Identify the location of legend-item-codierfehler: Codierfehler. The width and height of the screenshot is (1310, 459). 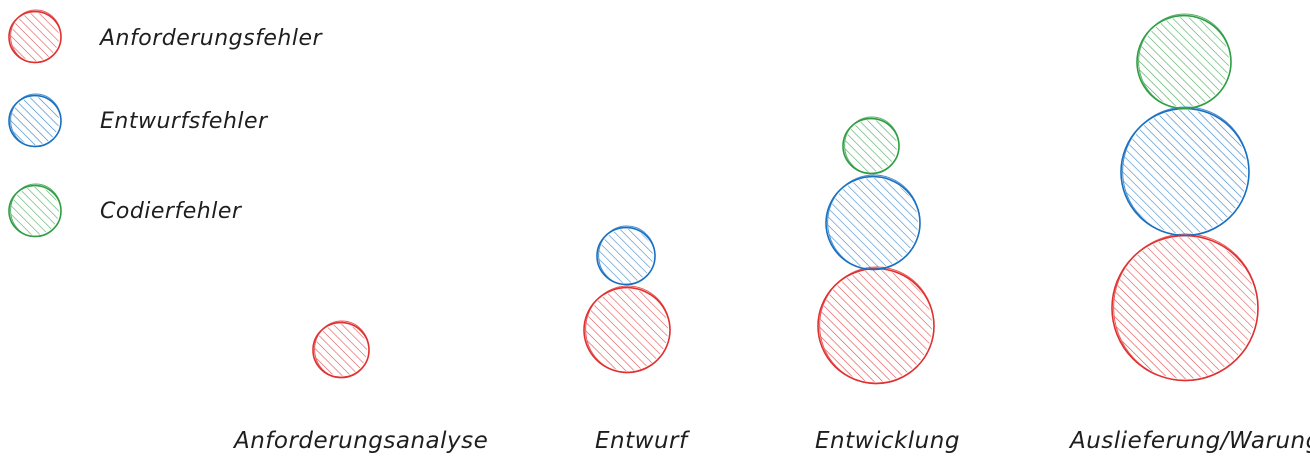
(125, 210).